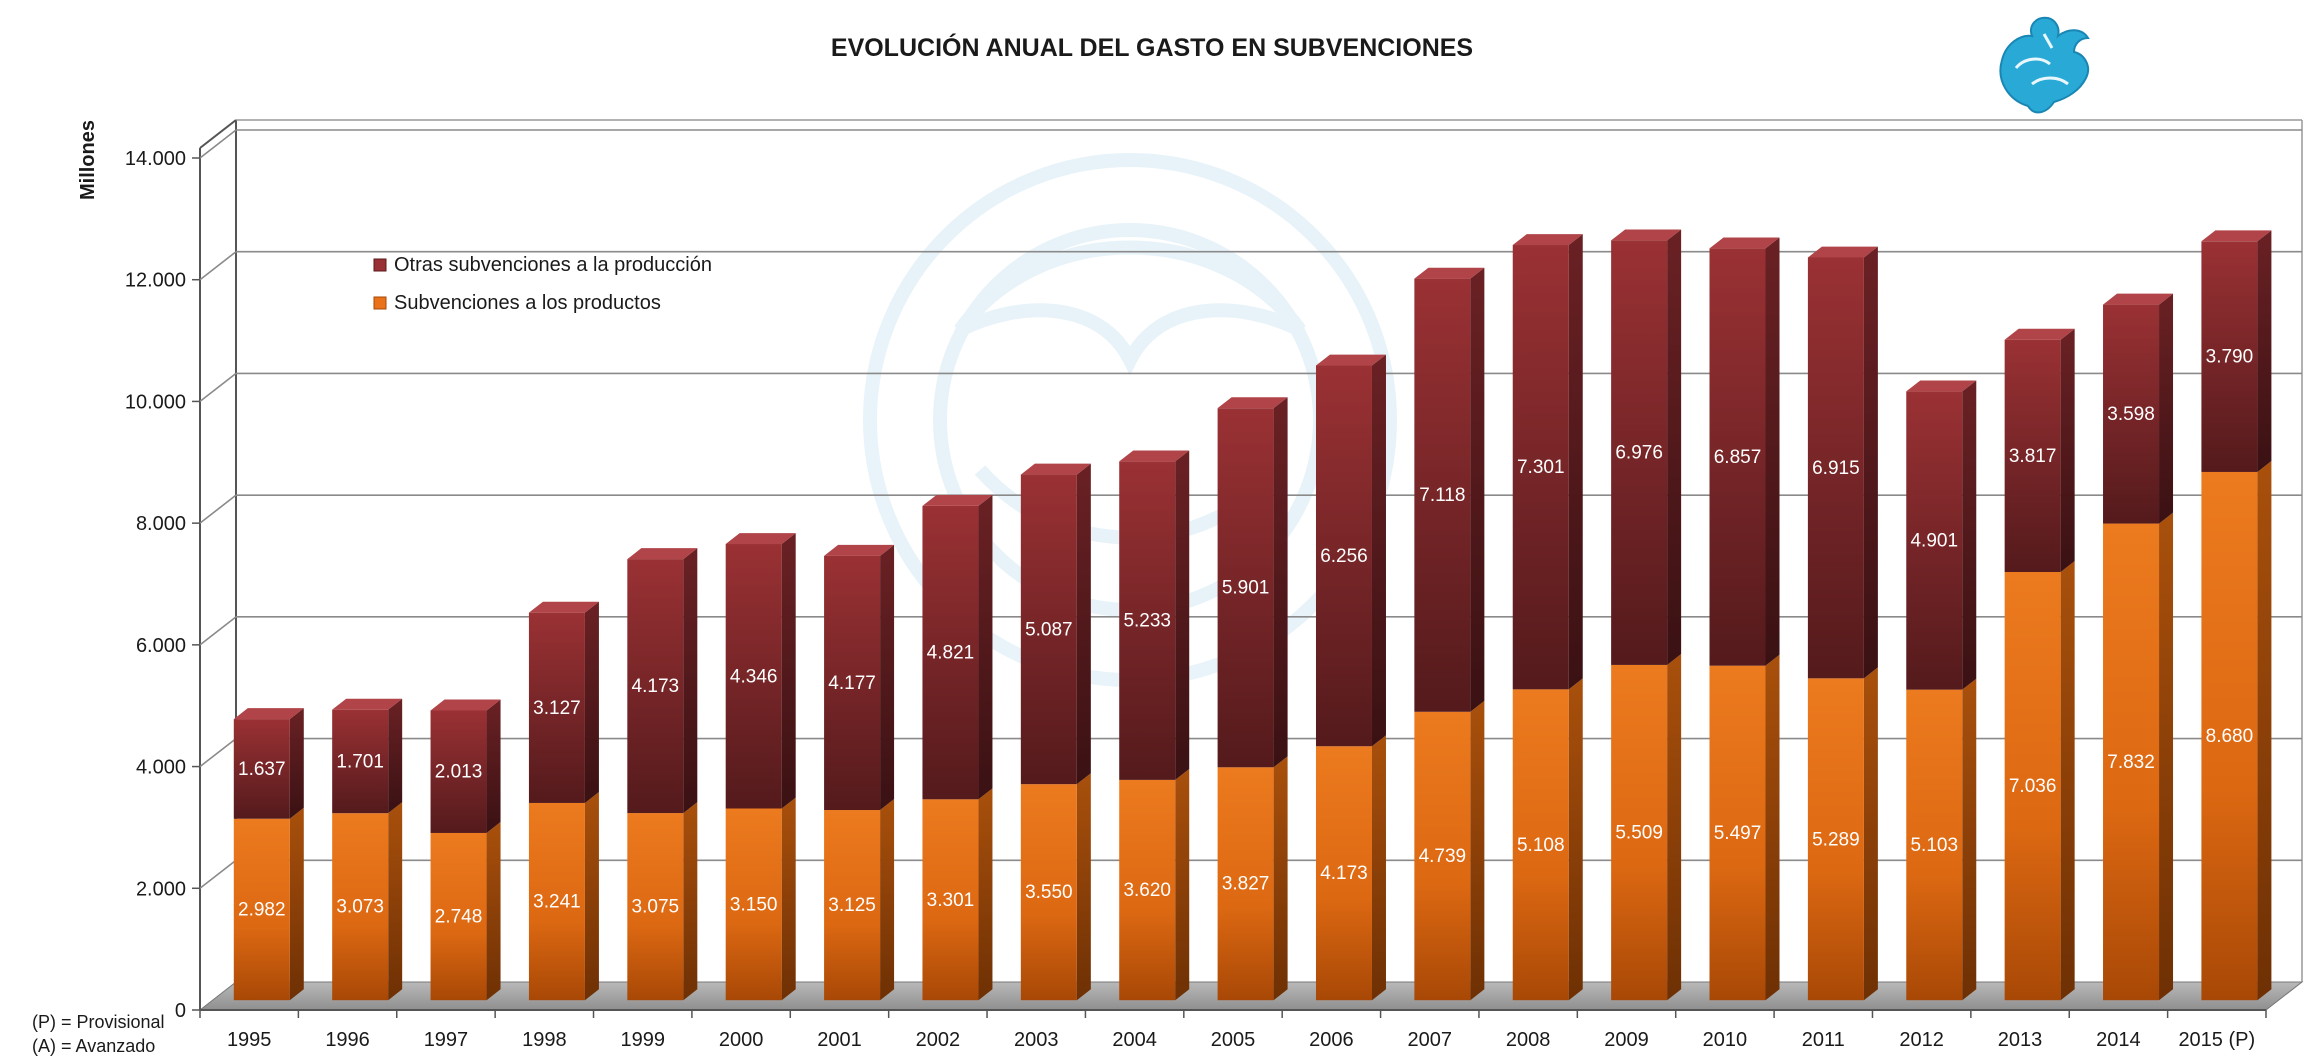 This screenshot has width=2304, height=1058. Describe the element at coordinates (1738, 457) in the screenshot. I see `data-label-otras: 6.857` at that location.